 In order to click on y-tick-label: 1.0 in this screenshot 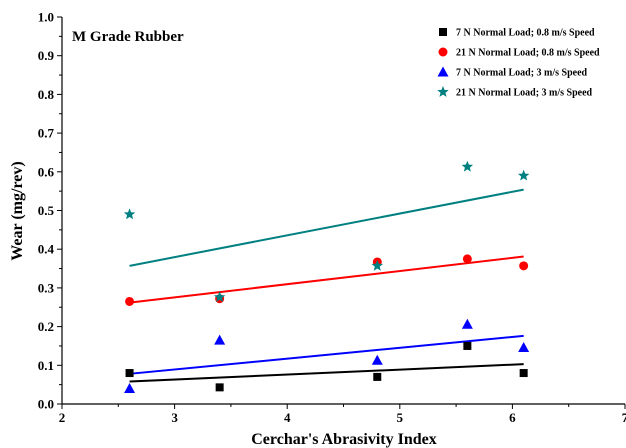, I will do `click(46, 17)`.